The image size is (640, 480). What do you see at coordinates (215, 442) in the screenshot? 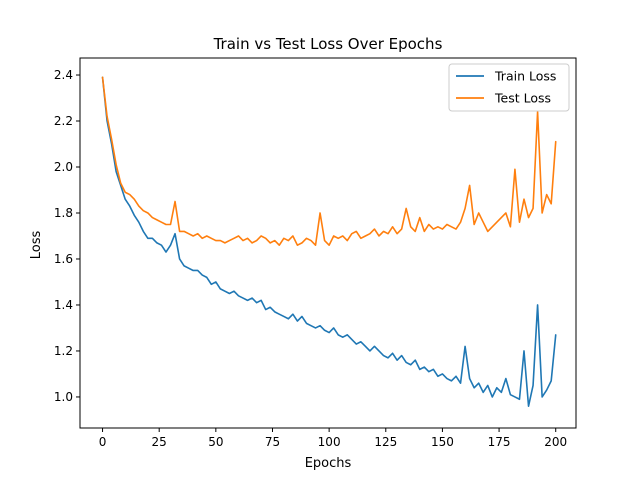
I see `x-tick-label: 50` at bounding box center [215, 442].